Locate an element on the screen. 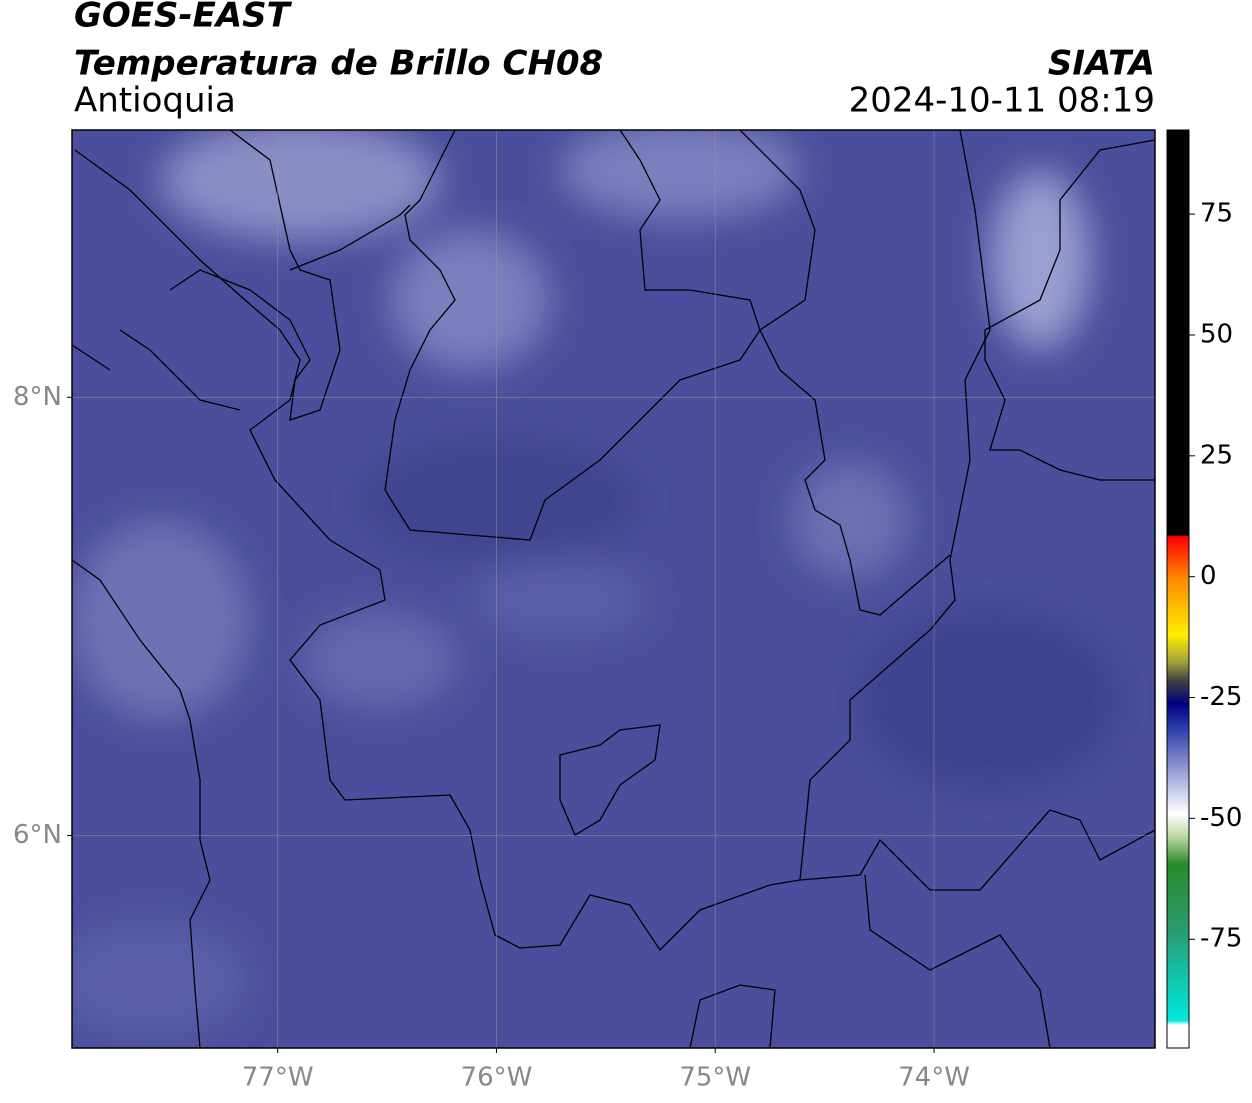 Image resolution: width=1252 pixels, height=1103 pixels. y-tick-label: 6°N is located at coordinates (37, 835).